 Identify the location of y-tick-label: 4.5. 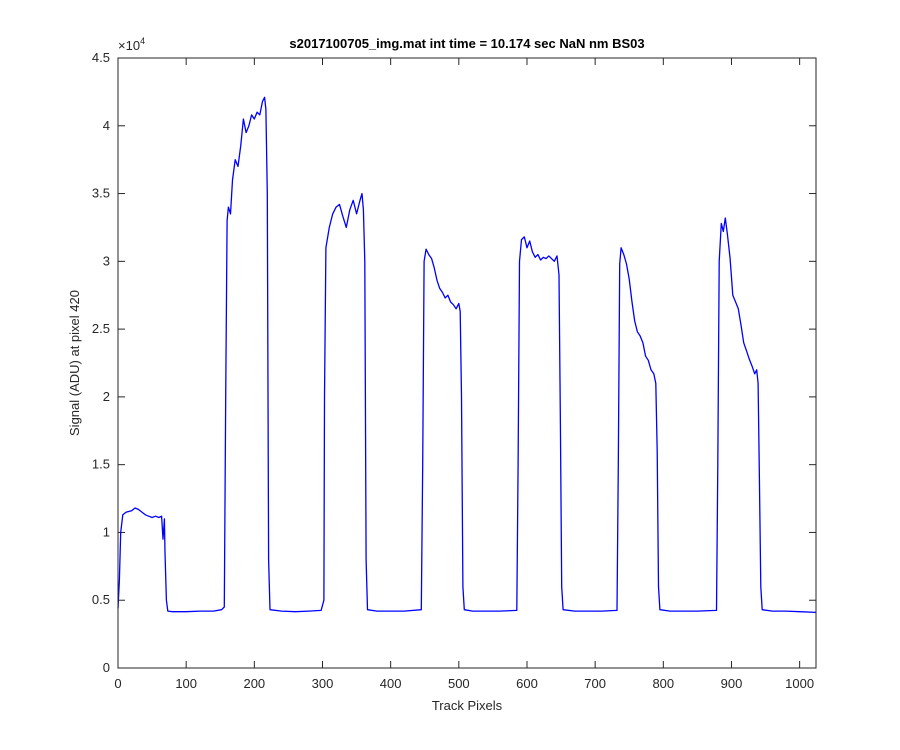
(101, 57).